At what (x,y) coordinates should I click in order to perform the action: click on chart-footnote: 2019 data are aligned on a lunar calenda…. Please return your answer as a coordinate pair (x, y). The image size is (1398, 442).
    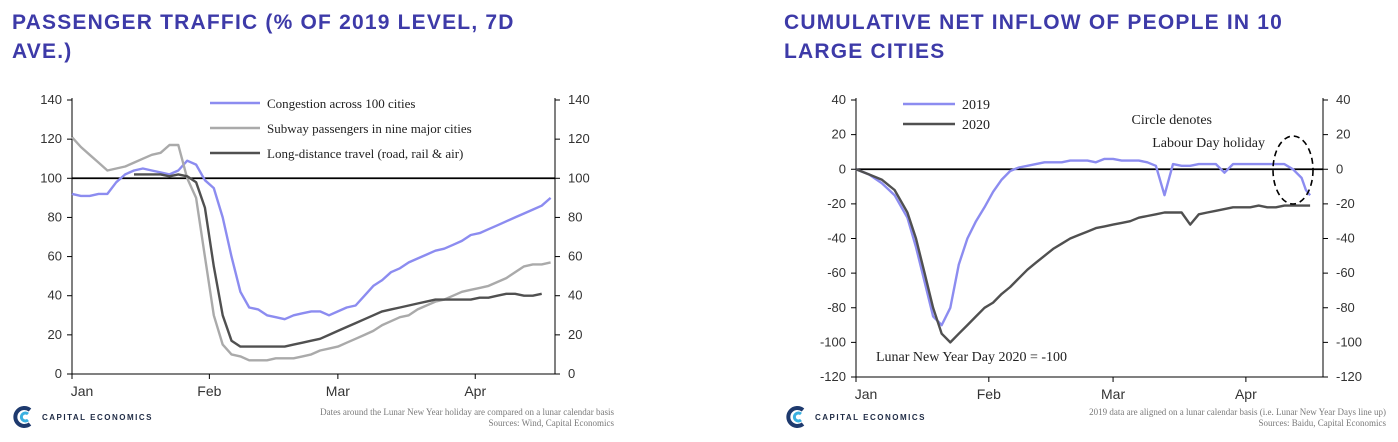
    Looking at the image, I should click on (1237, 412).